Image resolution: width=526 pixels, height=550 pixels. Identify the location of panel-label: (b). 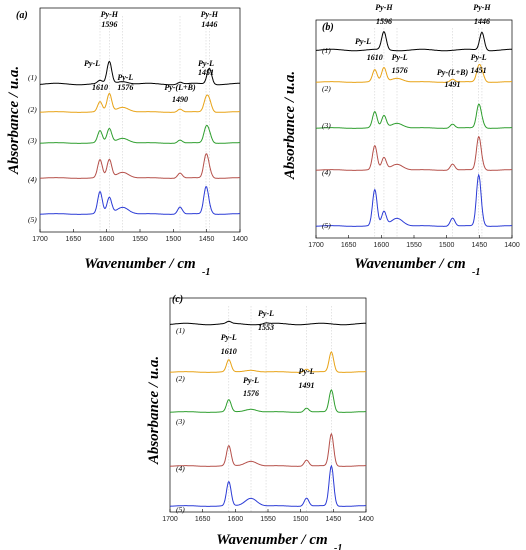
(328, 27).